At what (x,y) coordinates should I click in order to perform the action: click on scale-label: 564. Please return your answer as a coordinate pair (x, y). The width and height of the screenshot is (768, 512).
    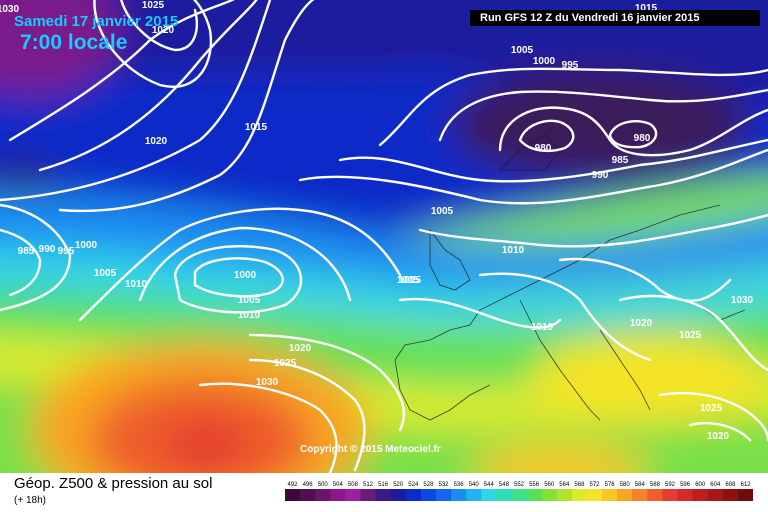
    Looking at the image, I should click on (564, 485).